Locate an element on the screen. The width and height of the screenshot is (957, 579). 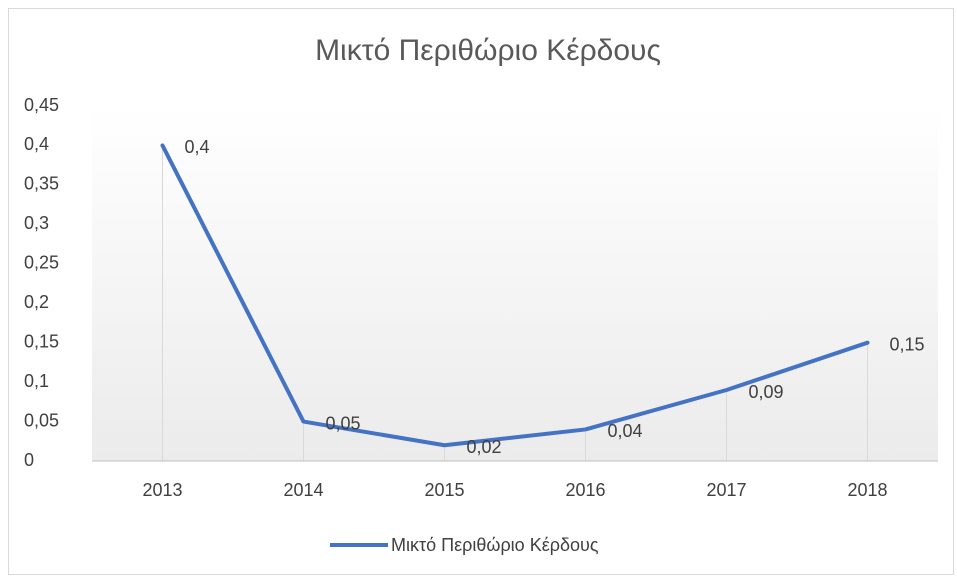
x-tick-label: 2015 is located at coordinates (444, 490).